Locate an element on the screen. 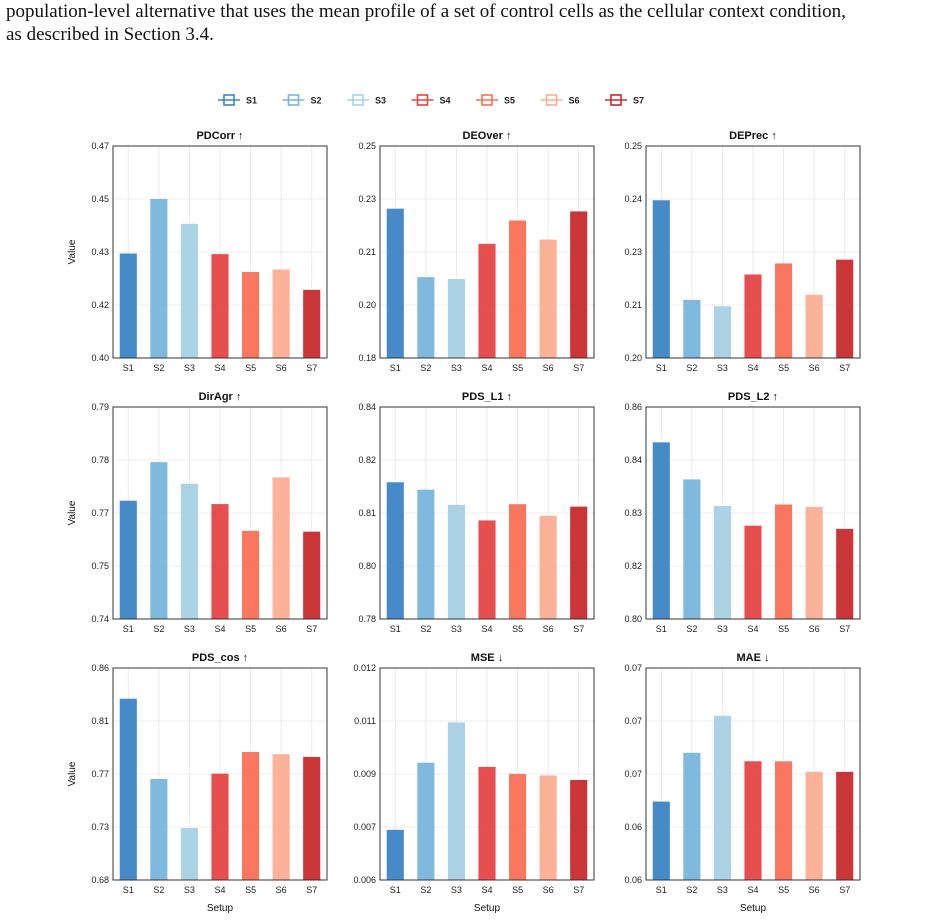 This screenshot has width=950, height=921. y-tick-label: 0.73 is located at coordinates (100, 827).